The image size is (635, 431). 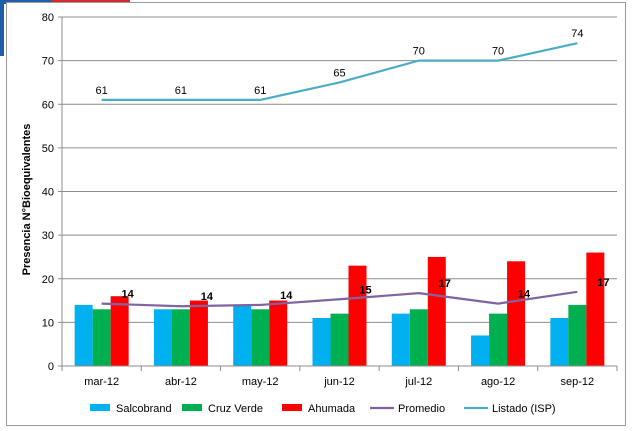 I want to click on y-tick-label: 0, so click(x=51, y=367).